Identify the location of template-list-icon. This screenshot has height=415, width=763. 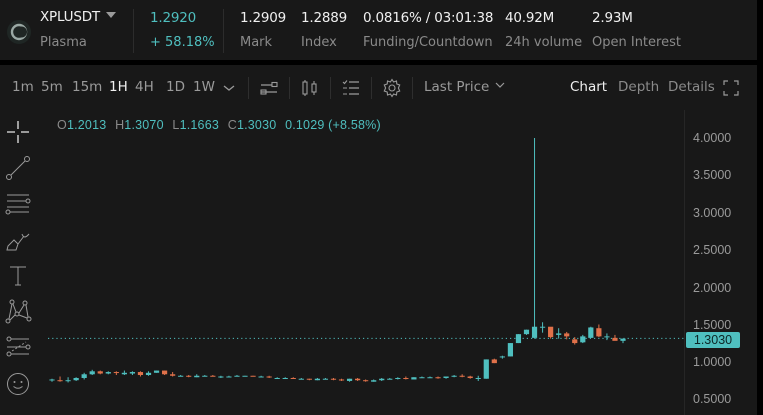
(351, 88).